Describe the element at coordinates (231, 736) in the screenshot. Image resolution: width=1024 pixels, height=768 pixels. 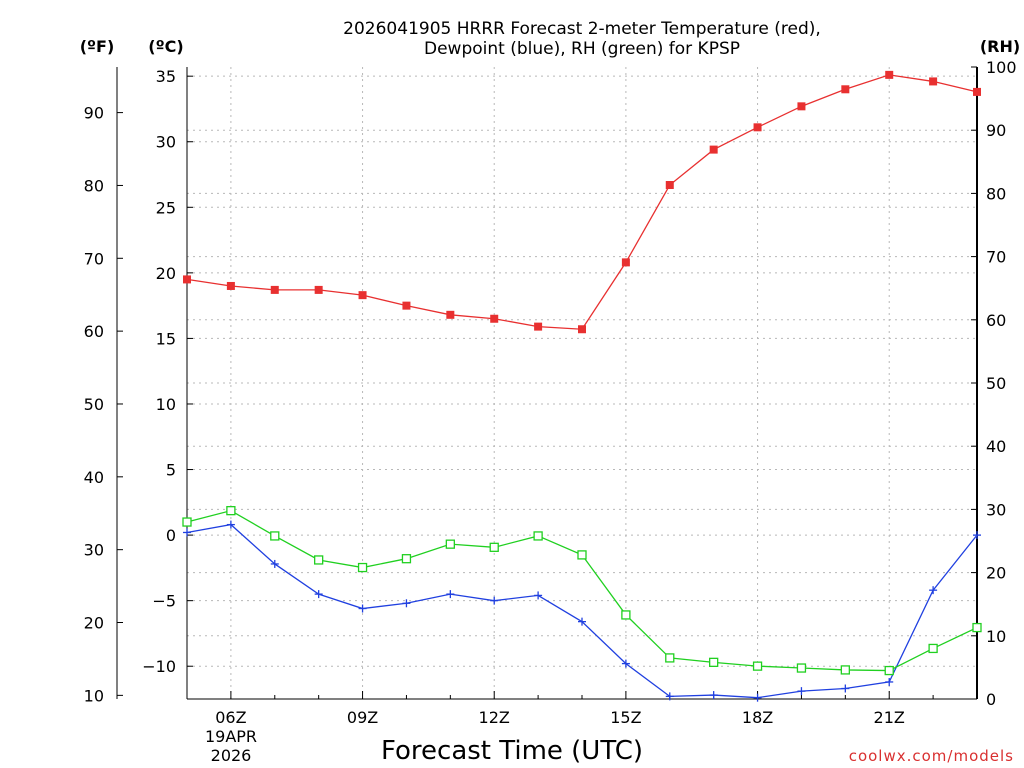
I see `date-label-day: 19APR` at that location.